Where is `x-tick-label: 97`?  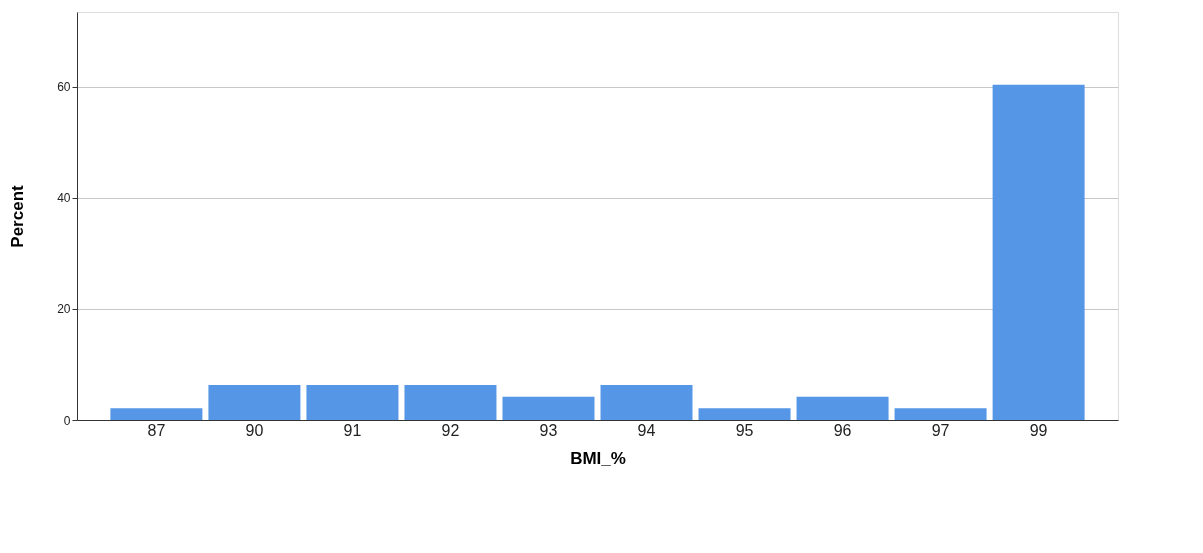
x-tick-label: 97 is located at coordinates (940, 430).